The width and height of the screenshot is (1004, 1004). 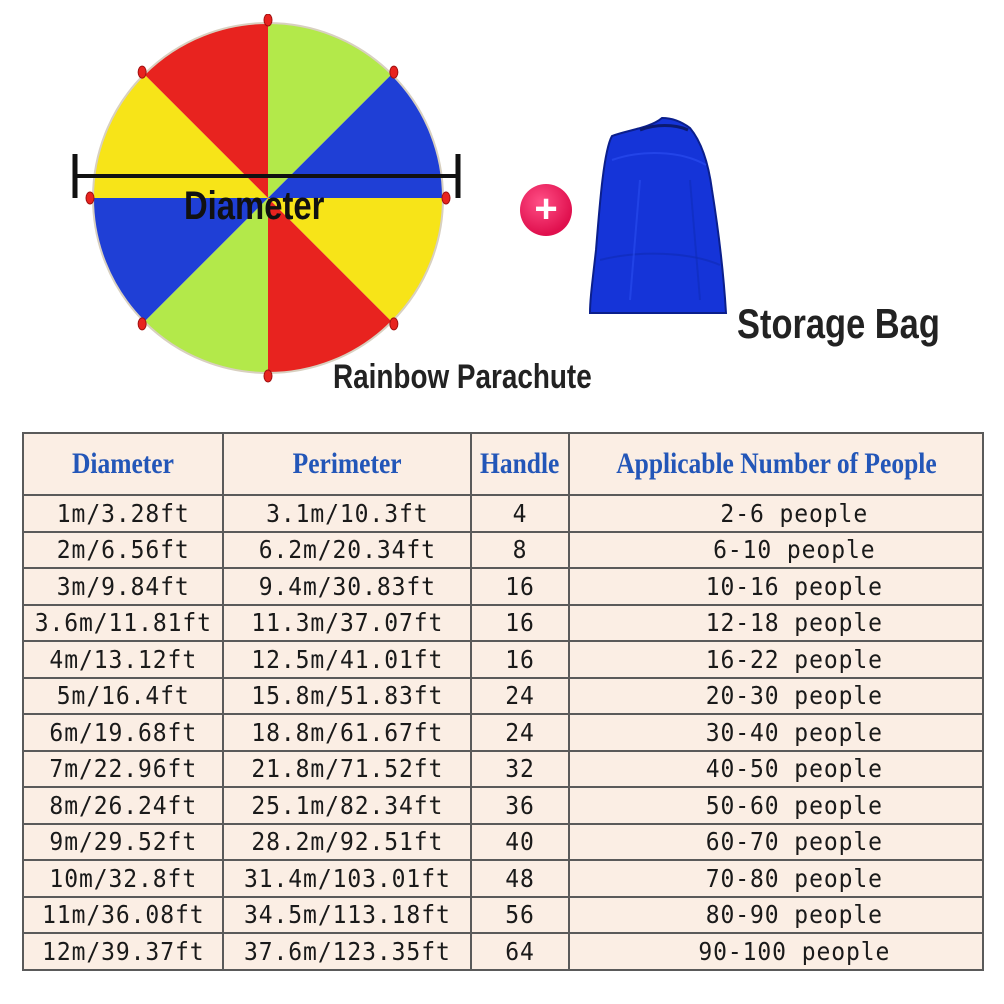 I want to click on cell-handle: 32, so click(x=520, y=768).